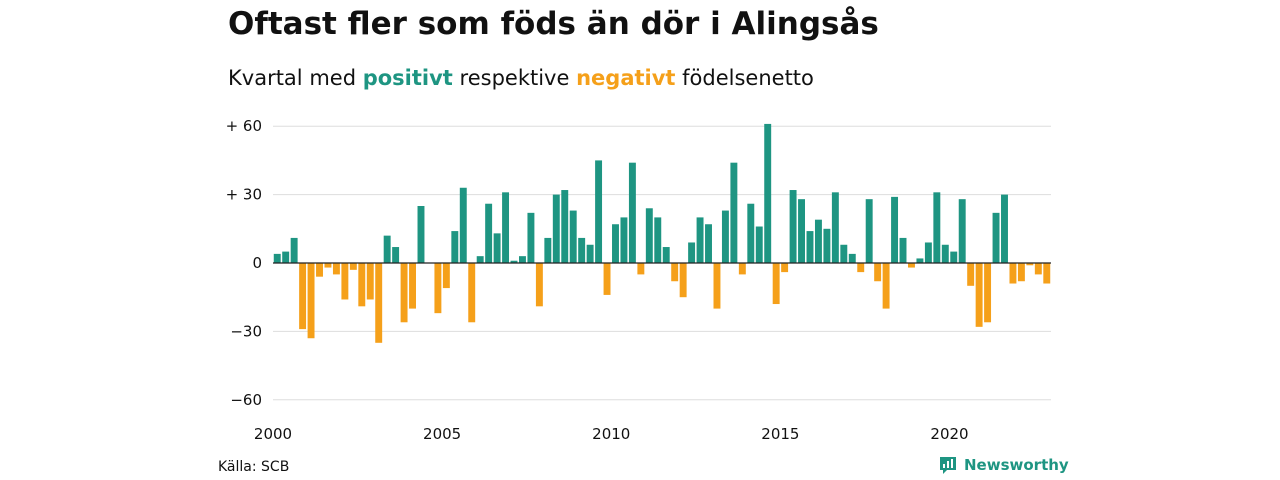 Image resolution: width=1280 pixels, height=480 pixels. What do you see at coordinates (244, 195) in the screenshot?
I see `y-tick-label: + 30` at bounding box center [244, 195].